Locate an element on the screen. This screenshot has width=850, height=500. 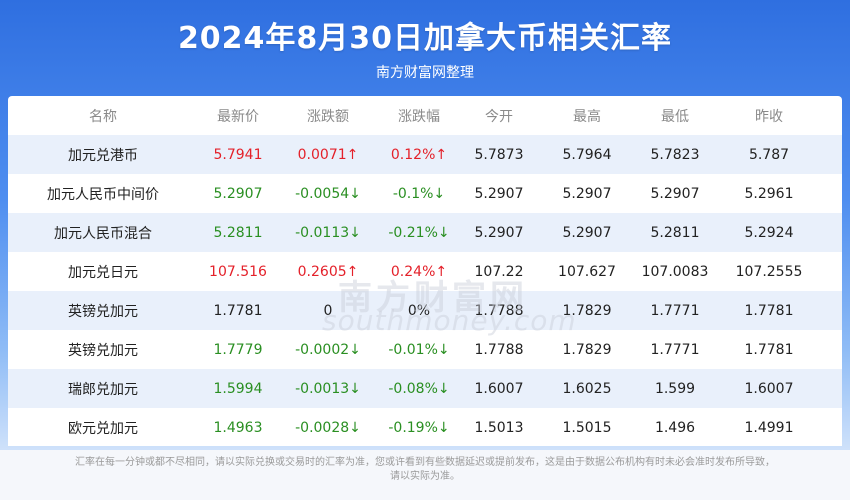
row-name: 加元兑港币 is located at coordinates (103, 155).